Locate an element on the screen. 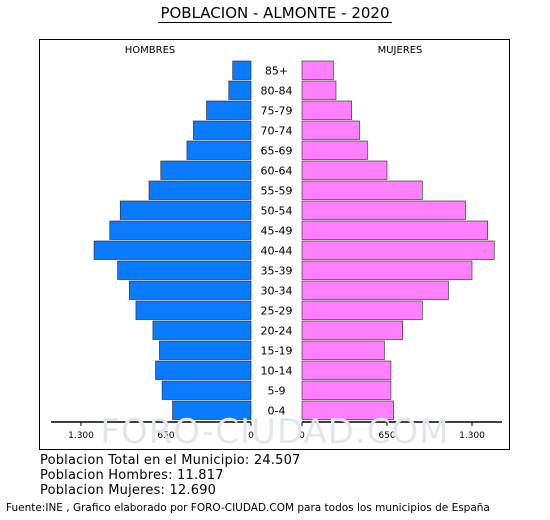 This screenshot has height=520, width=550. age-label-15-19: 15-19 is located at coordinates (277, 351).